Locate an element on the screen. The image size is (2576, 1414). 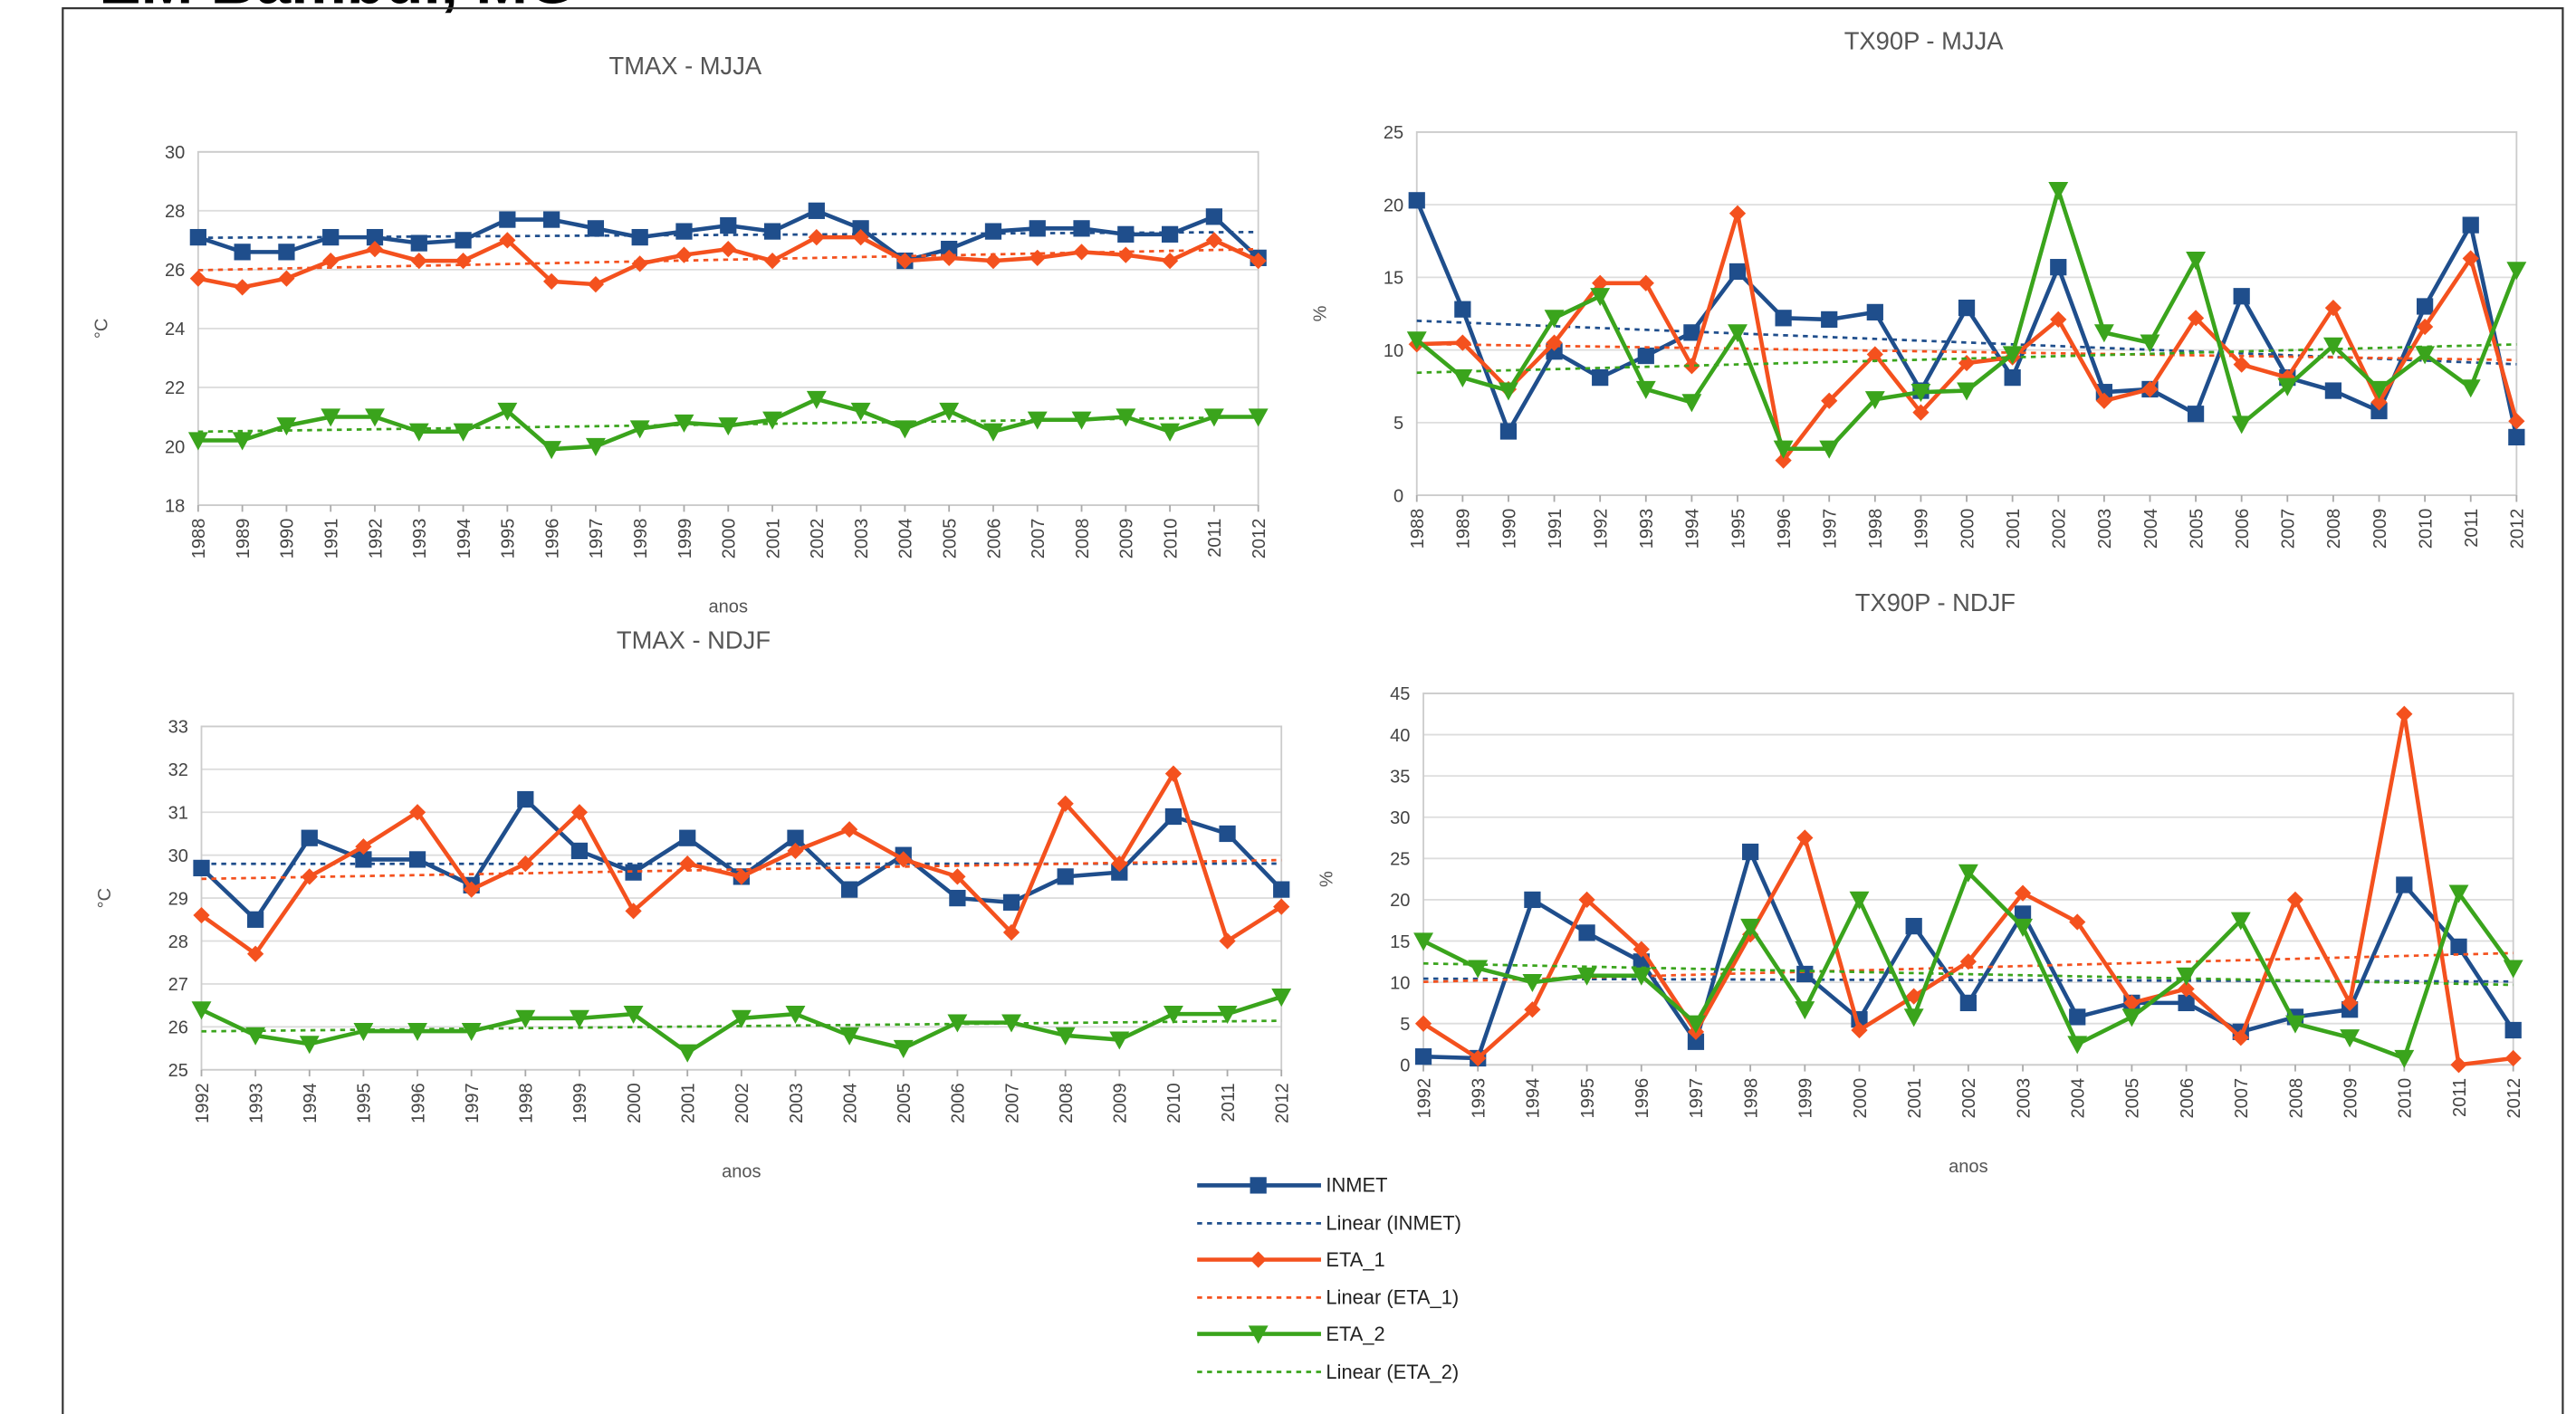
y-axis-label: % is located at coordinates (1327, 879).